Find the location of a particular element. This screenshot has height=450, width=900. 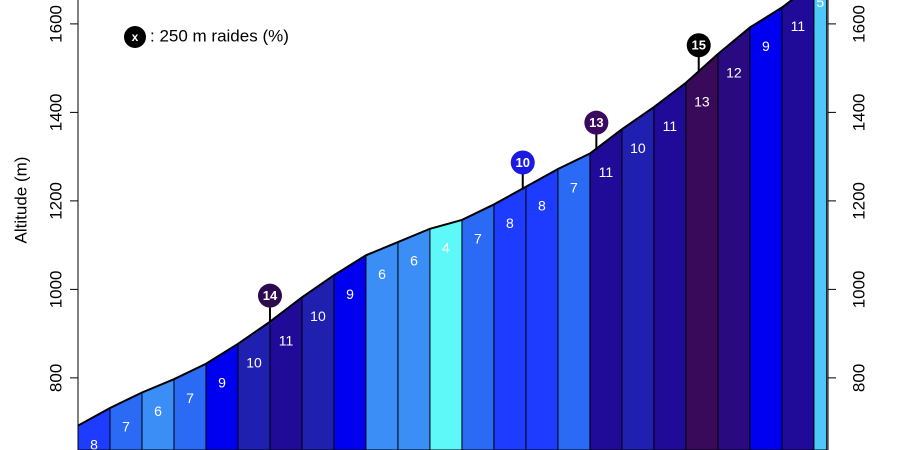

marker-label: 13 is located at coordinates (596, 122).